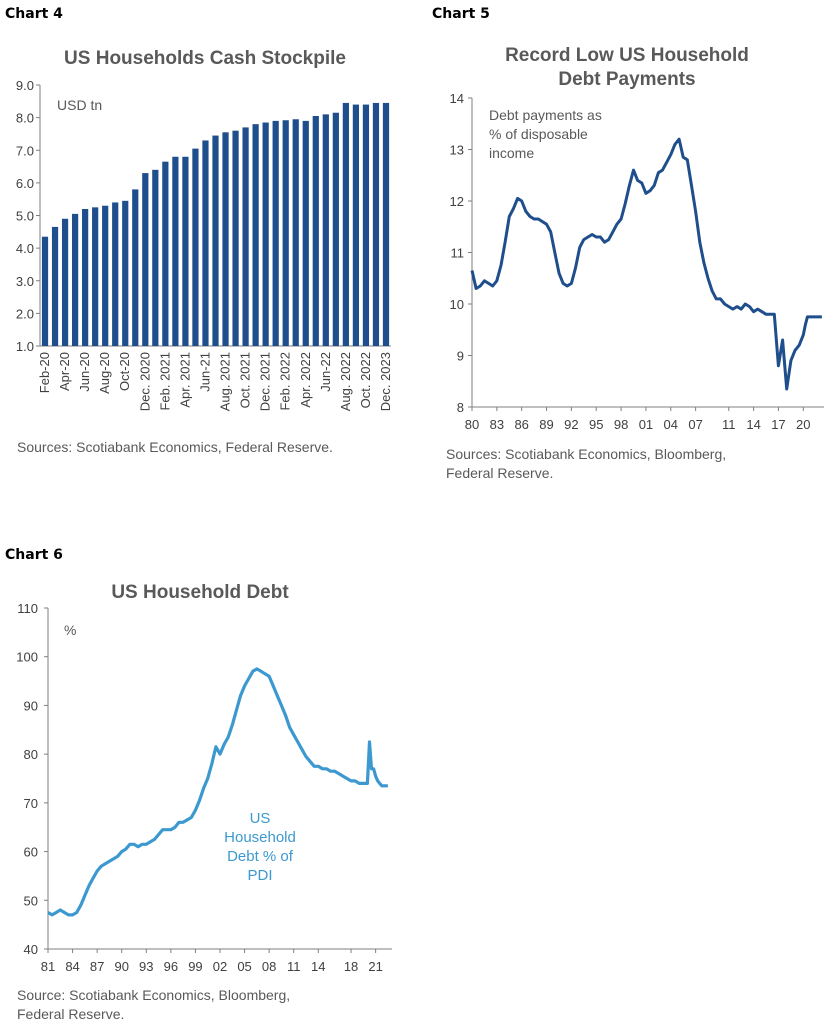 Image resolution: width=828 pixels, height=1024 pixels. Describe the element at coordinates (195, 966) in the screenshot. I see `x-tick-label: 99` at that location.